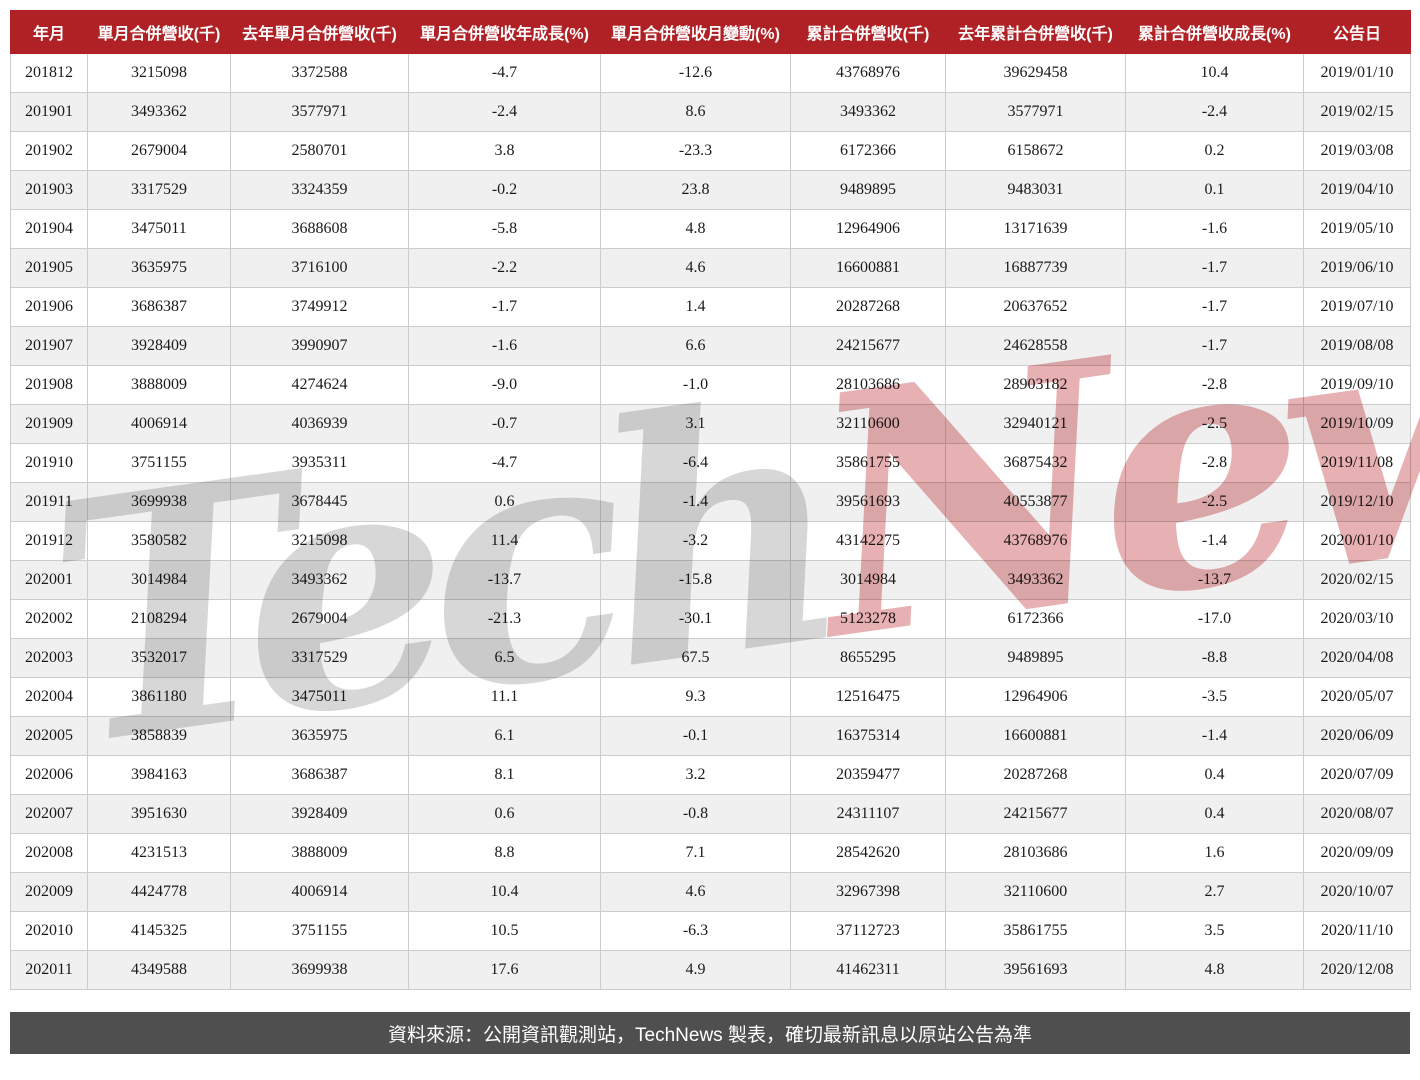 This screenshot has width=1420, height=1080. Describe the element at coordinates (1357, 619) in the screenshot. I see `table-cell: 2020/03/10` at that location.